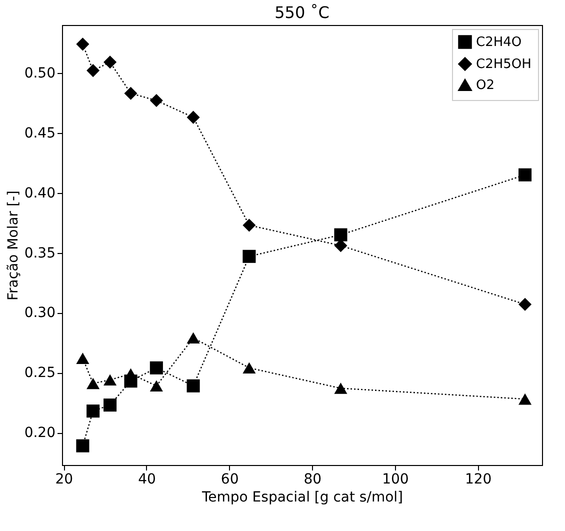 This screenshot has width=565, height=531. What do you see at coordinates (313, 480) in the screenshot?
I see `x-tick-label: 80` at bounding box center [313, 480].